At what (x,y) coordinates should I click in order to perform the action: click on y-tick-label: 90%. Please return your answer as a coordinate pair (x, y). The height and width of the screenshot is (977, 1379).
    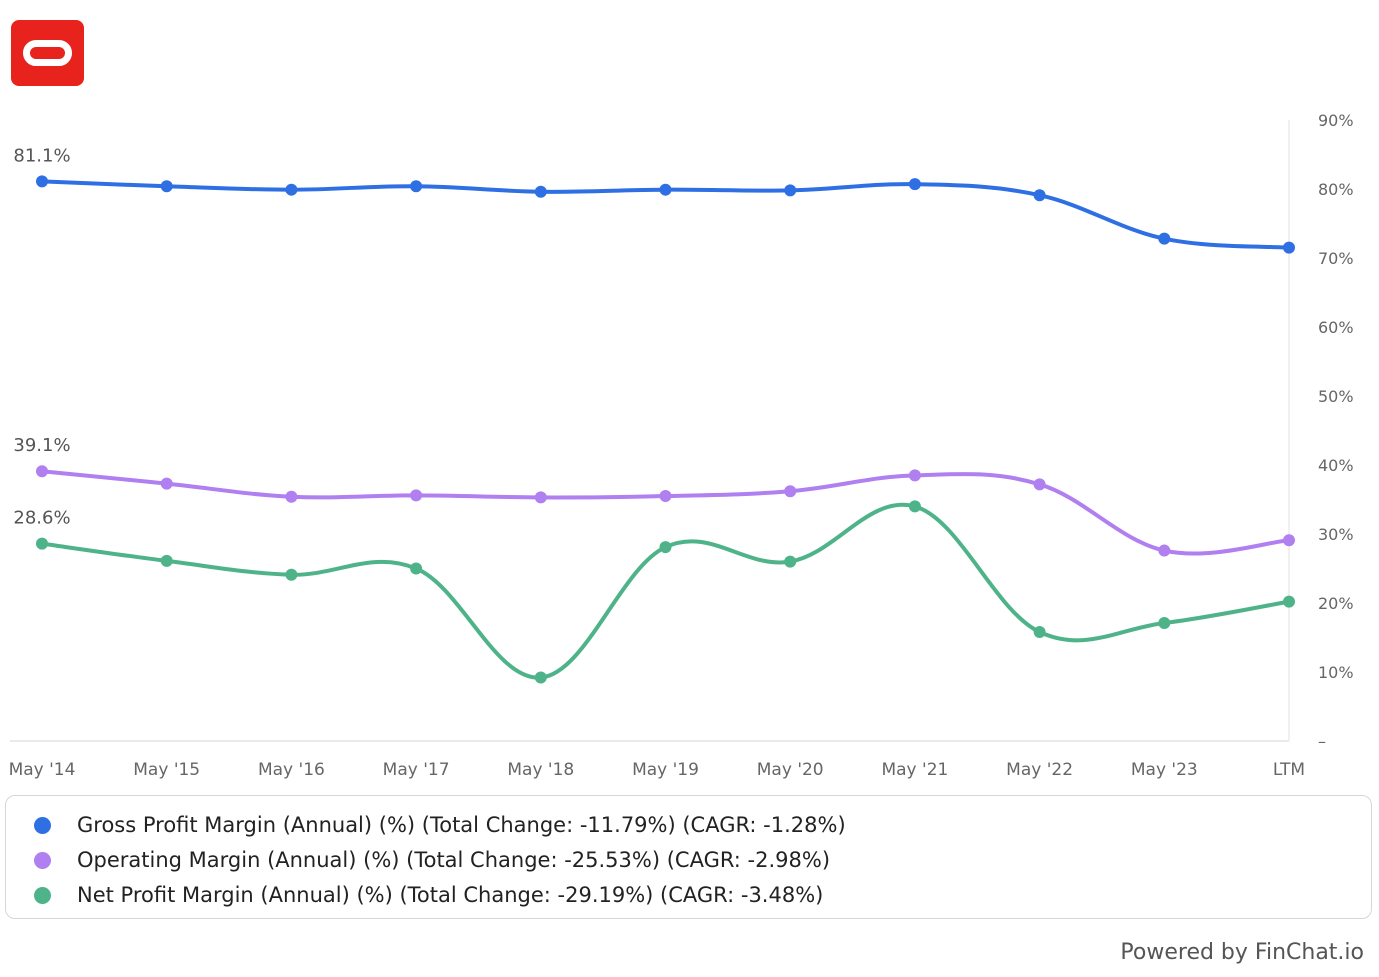
    Looking at the image, I should click on (1336, 120).